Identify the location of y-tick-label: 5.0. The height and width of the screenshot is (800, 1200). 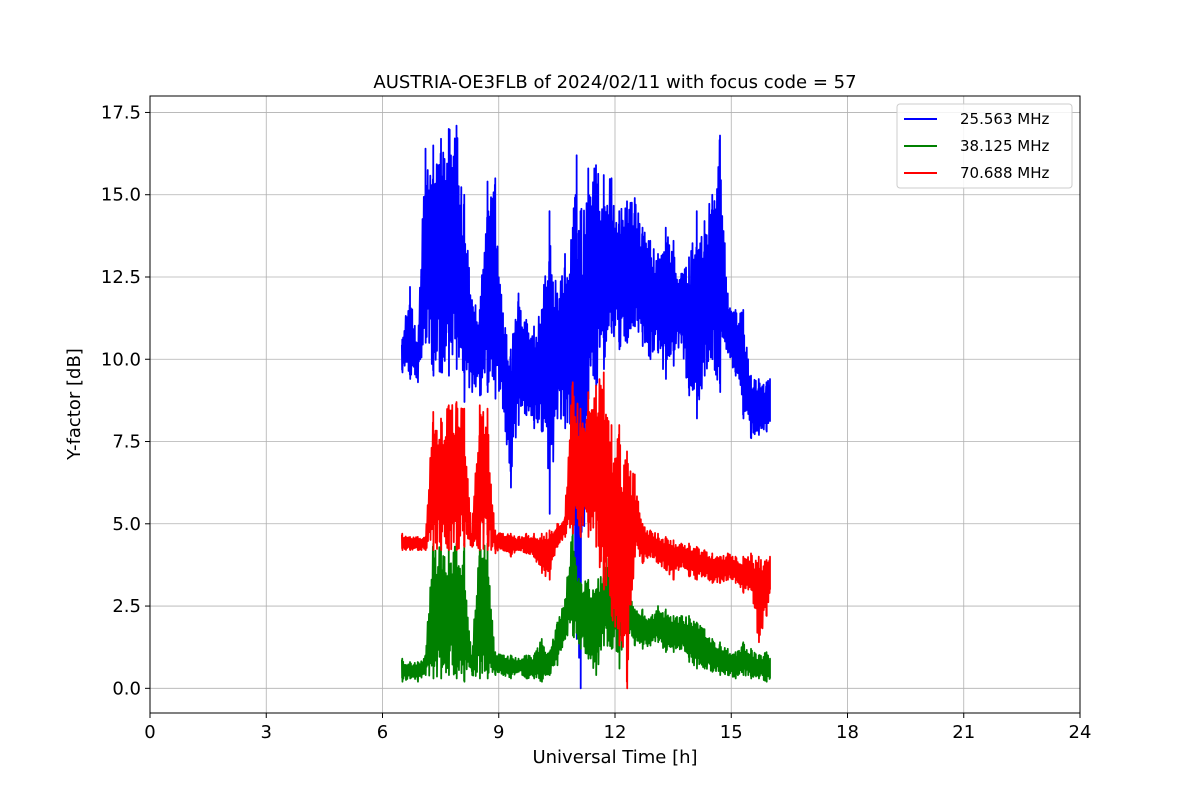
(126, 524).